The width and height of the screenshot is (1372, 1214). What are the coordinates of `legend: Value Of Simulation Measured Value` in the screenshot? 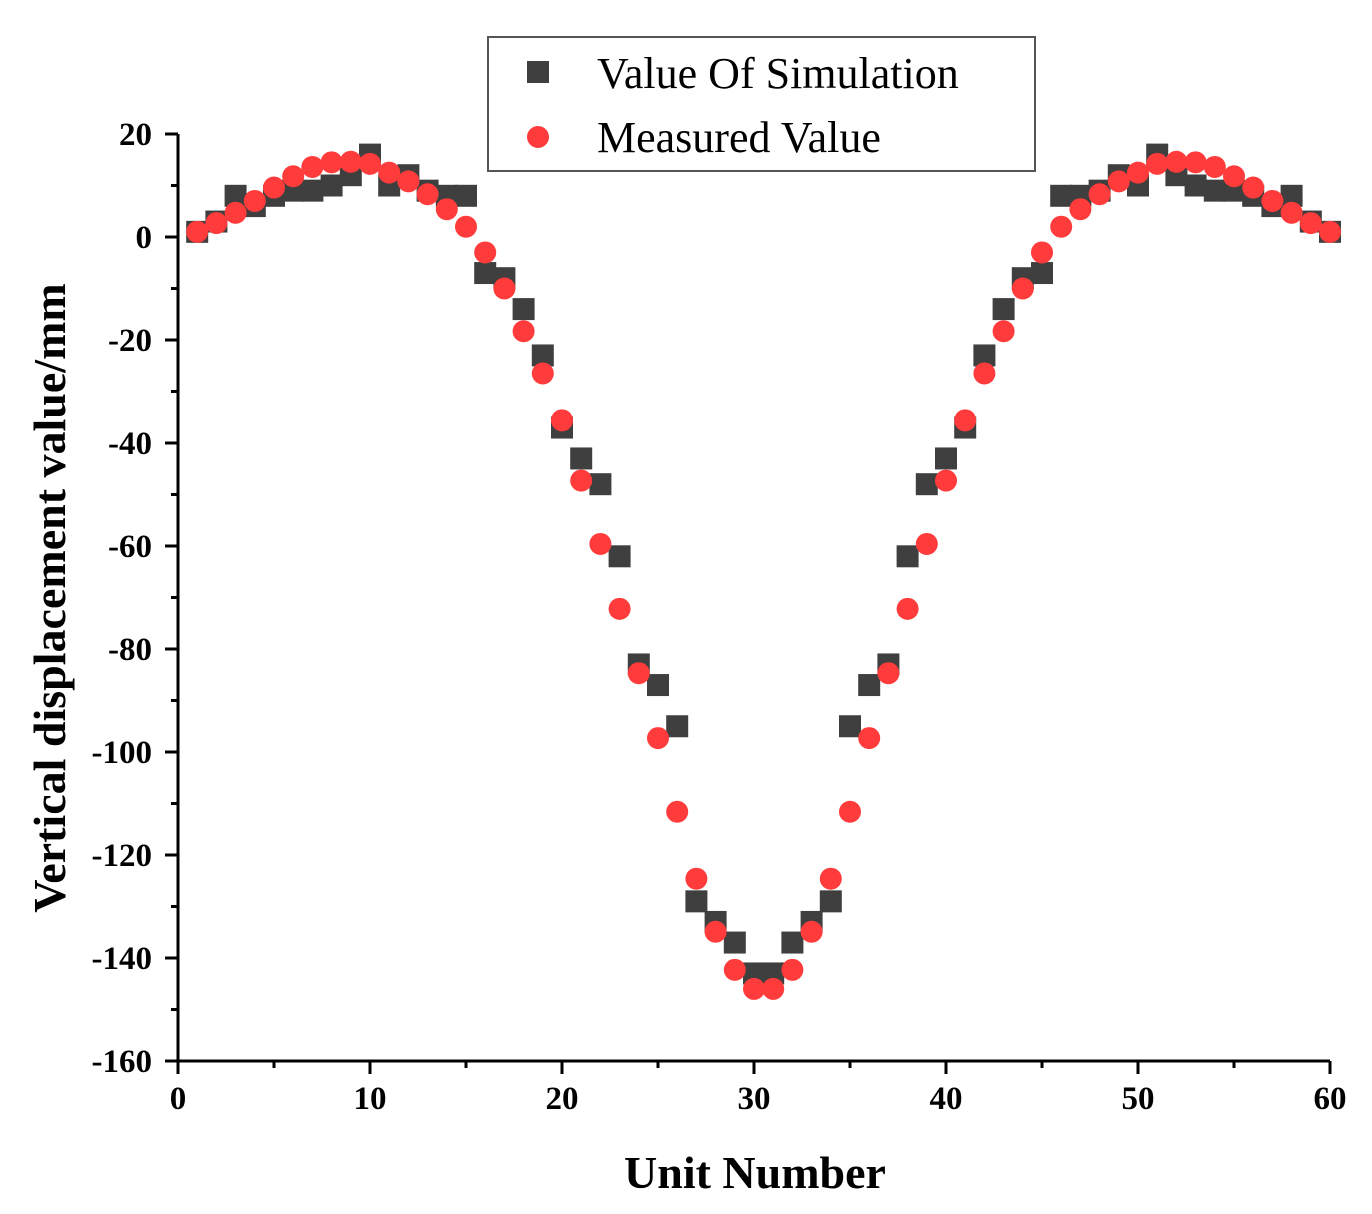 It's located at (761, 104).